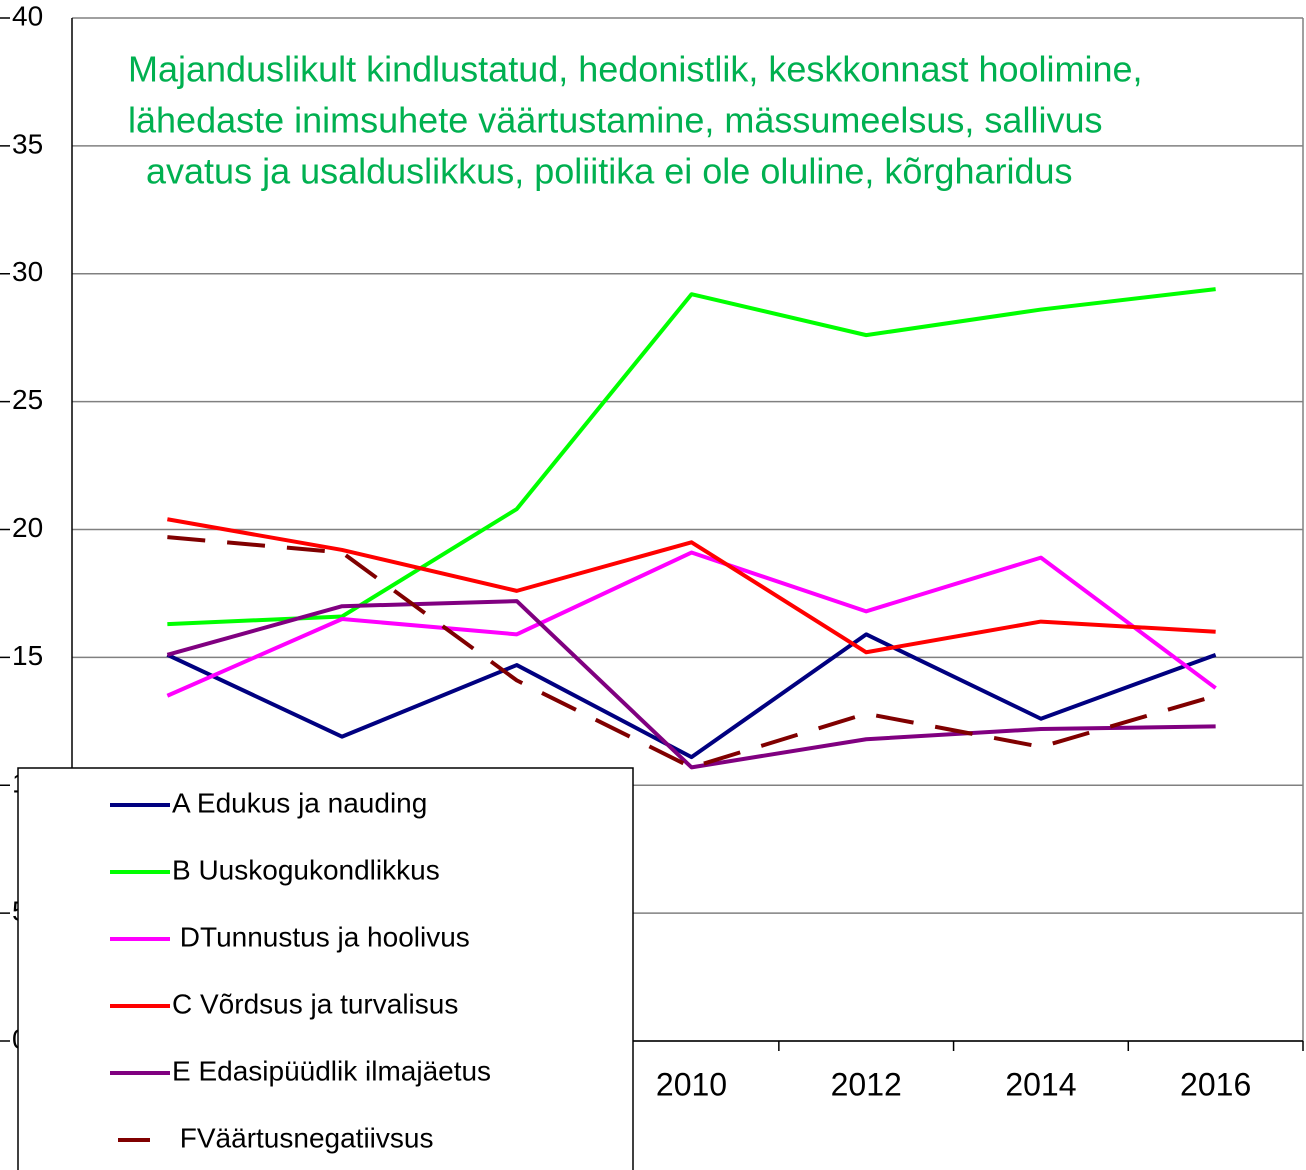 The width and height of the screenshot is (1306, 1170). Describe the element at coordinates (306, 869) in the screenshot. I see `legend-label: B Uuskogukondlikkus` at that location.